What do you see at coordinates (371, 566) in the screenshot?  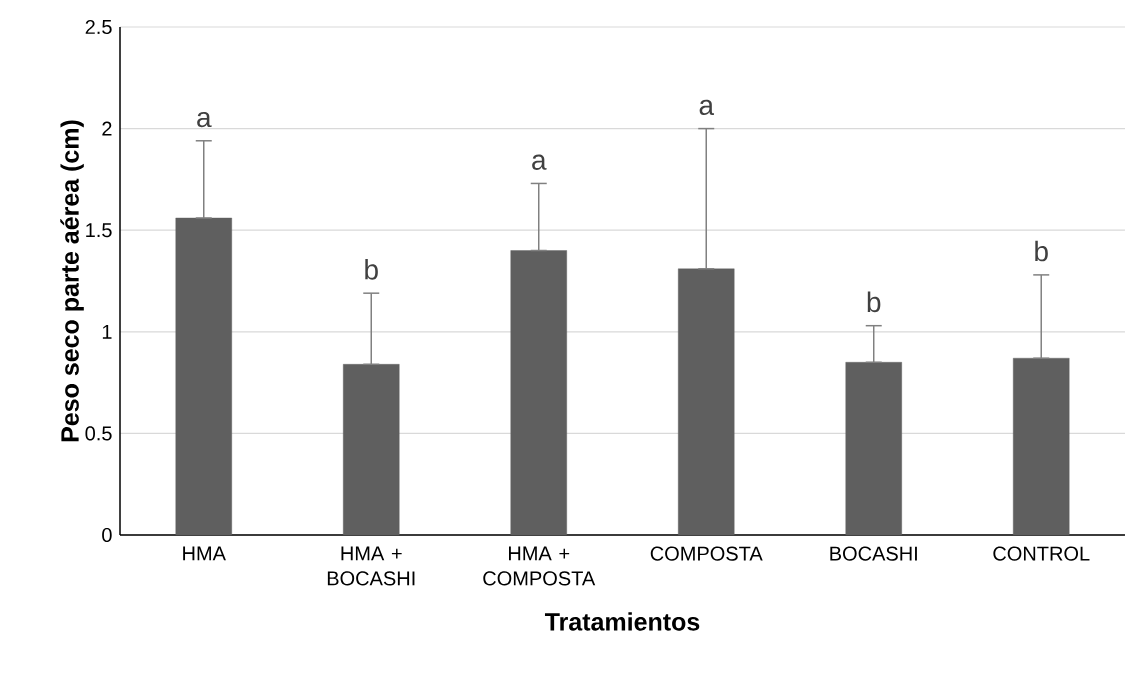 I see `x-tick-label: HMA + BOCASHI` at bounding box center [371, 566].